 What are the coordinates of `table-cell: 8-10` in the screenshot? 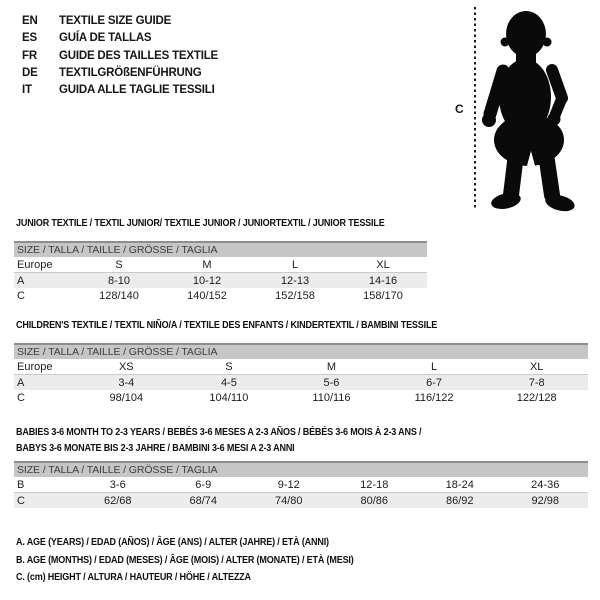 It's located at (119, 280).